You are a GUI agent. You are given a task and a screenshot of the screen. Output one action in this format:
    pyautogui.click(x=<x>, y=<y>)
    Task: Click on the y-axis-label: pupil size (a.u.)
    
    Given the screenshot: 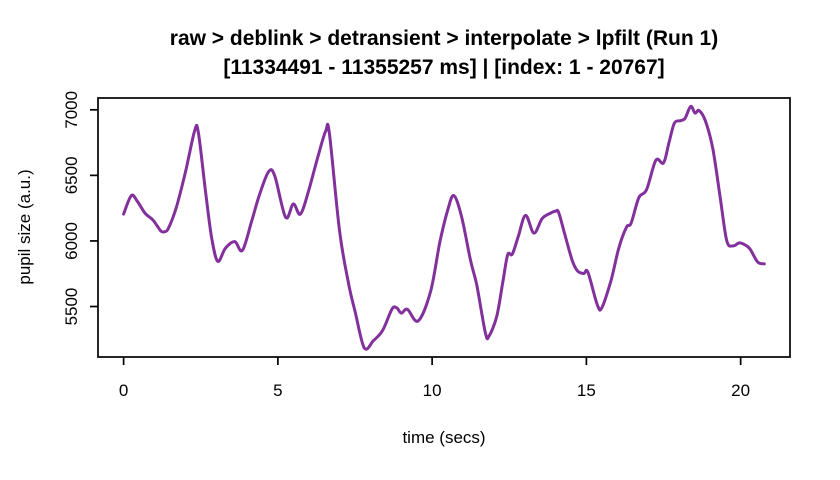 What is the action you would take?
    pyautogui.click(x=24, y=226)
    